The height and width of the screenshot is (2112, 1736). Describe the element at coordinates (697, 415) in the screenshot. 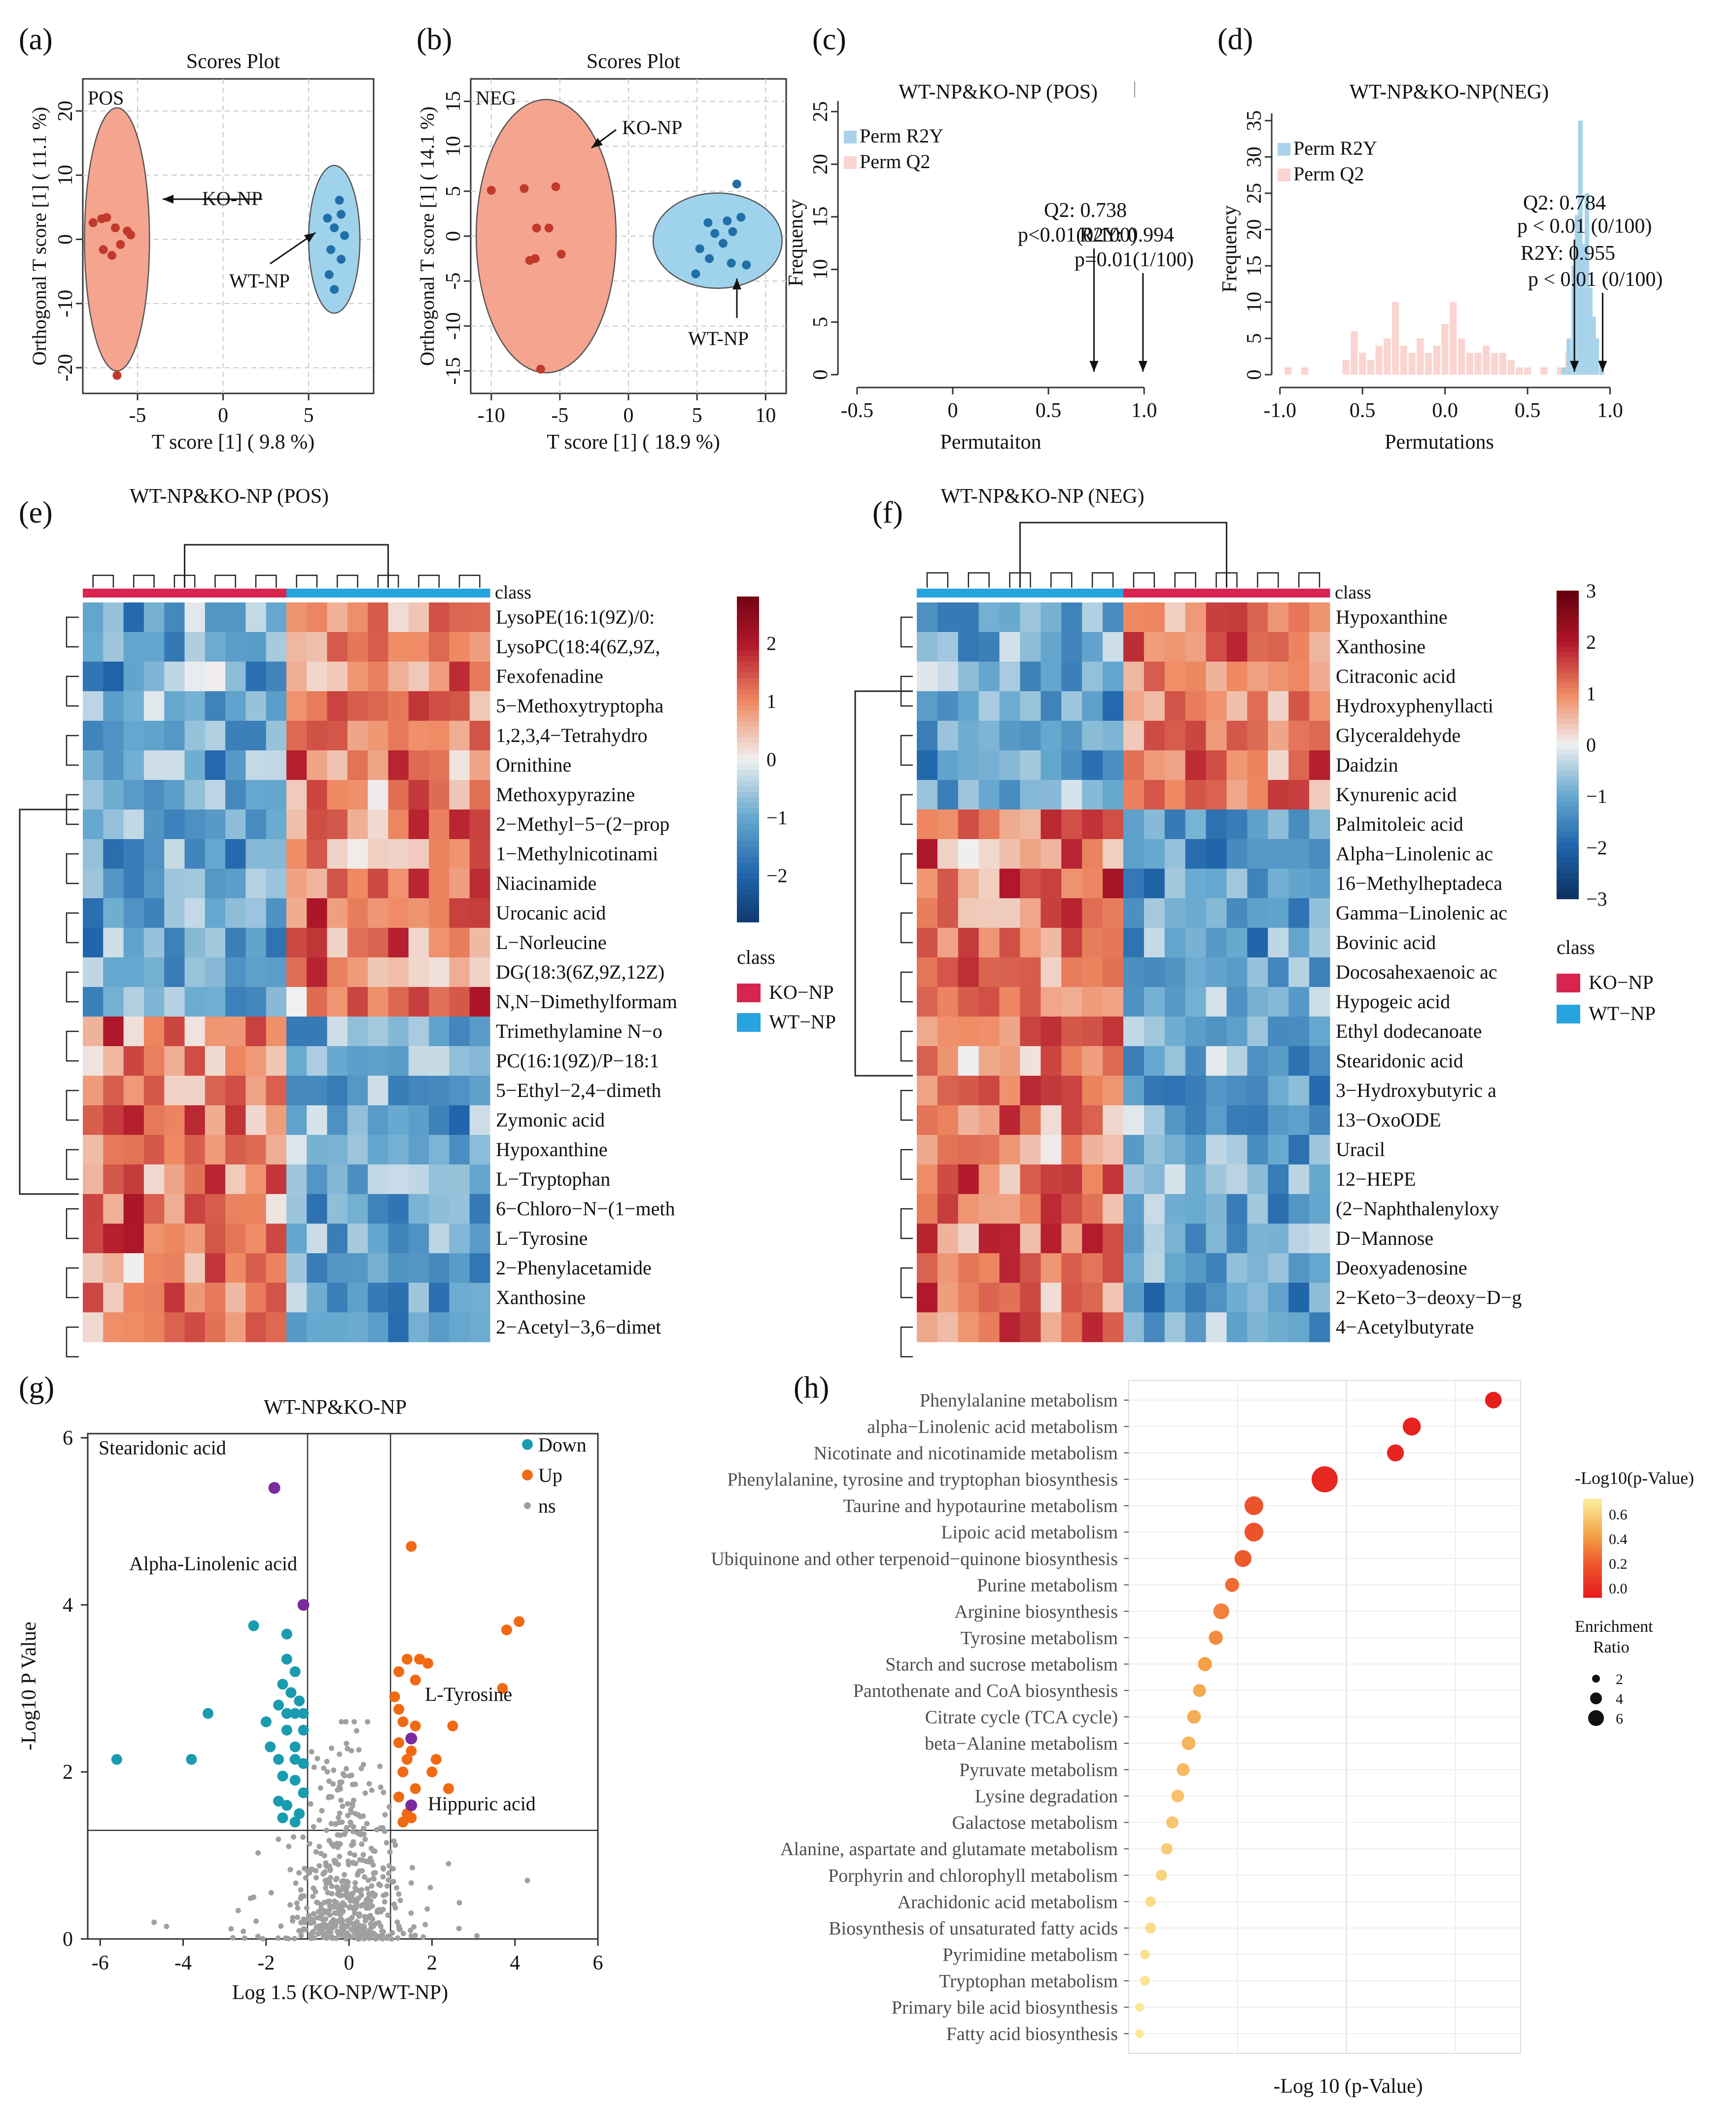

I see `x-tick-label: 5` at that location.